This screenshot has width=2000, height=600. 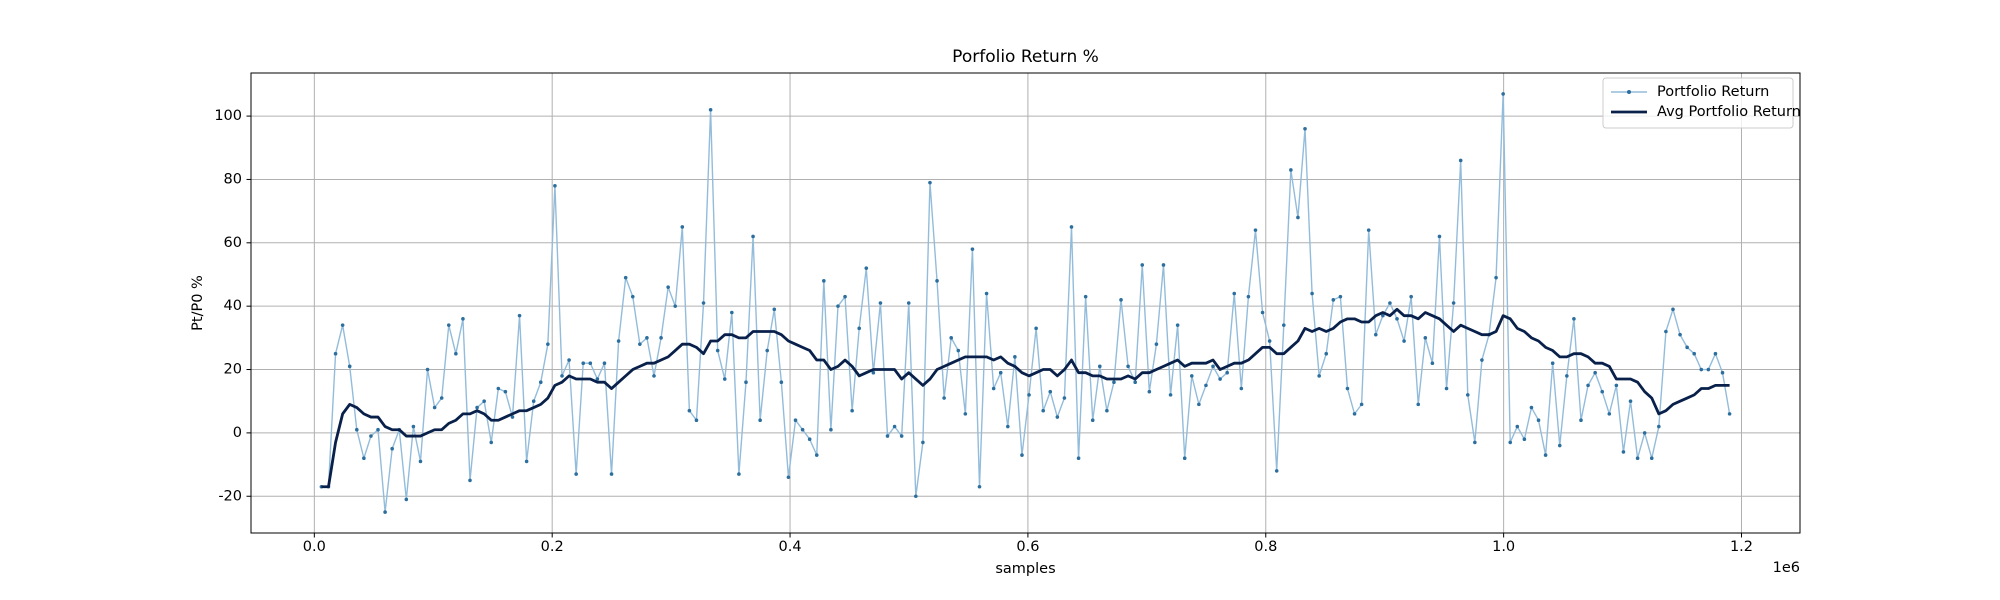 I want to click on legend-box, so click(x=1698, y=103).